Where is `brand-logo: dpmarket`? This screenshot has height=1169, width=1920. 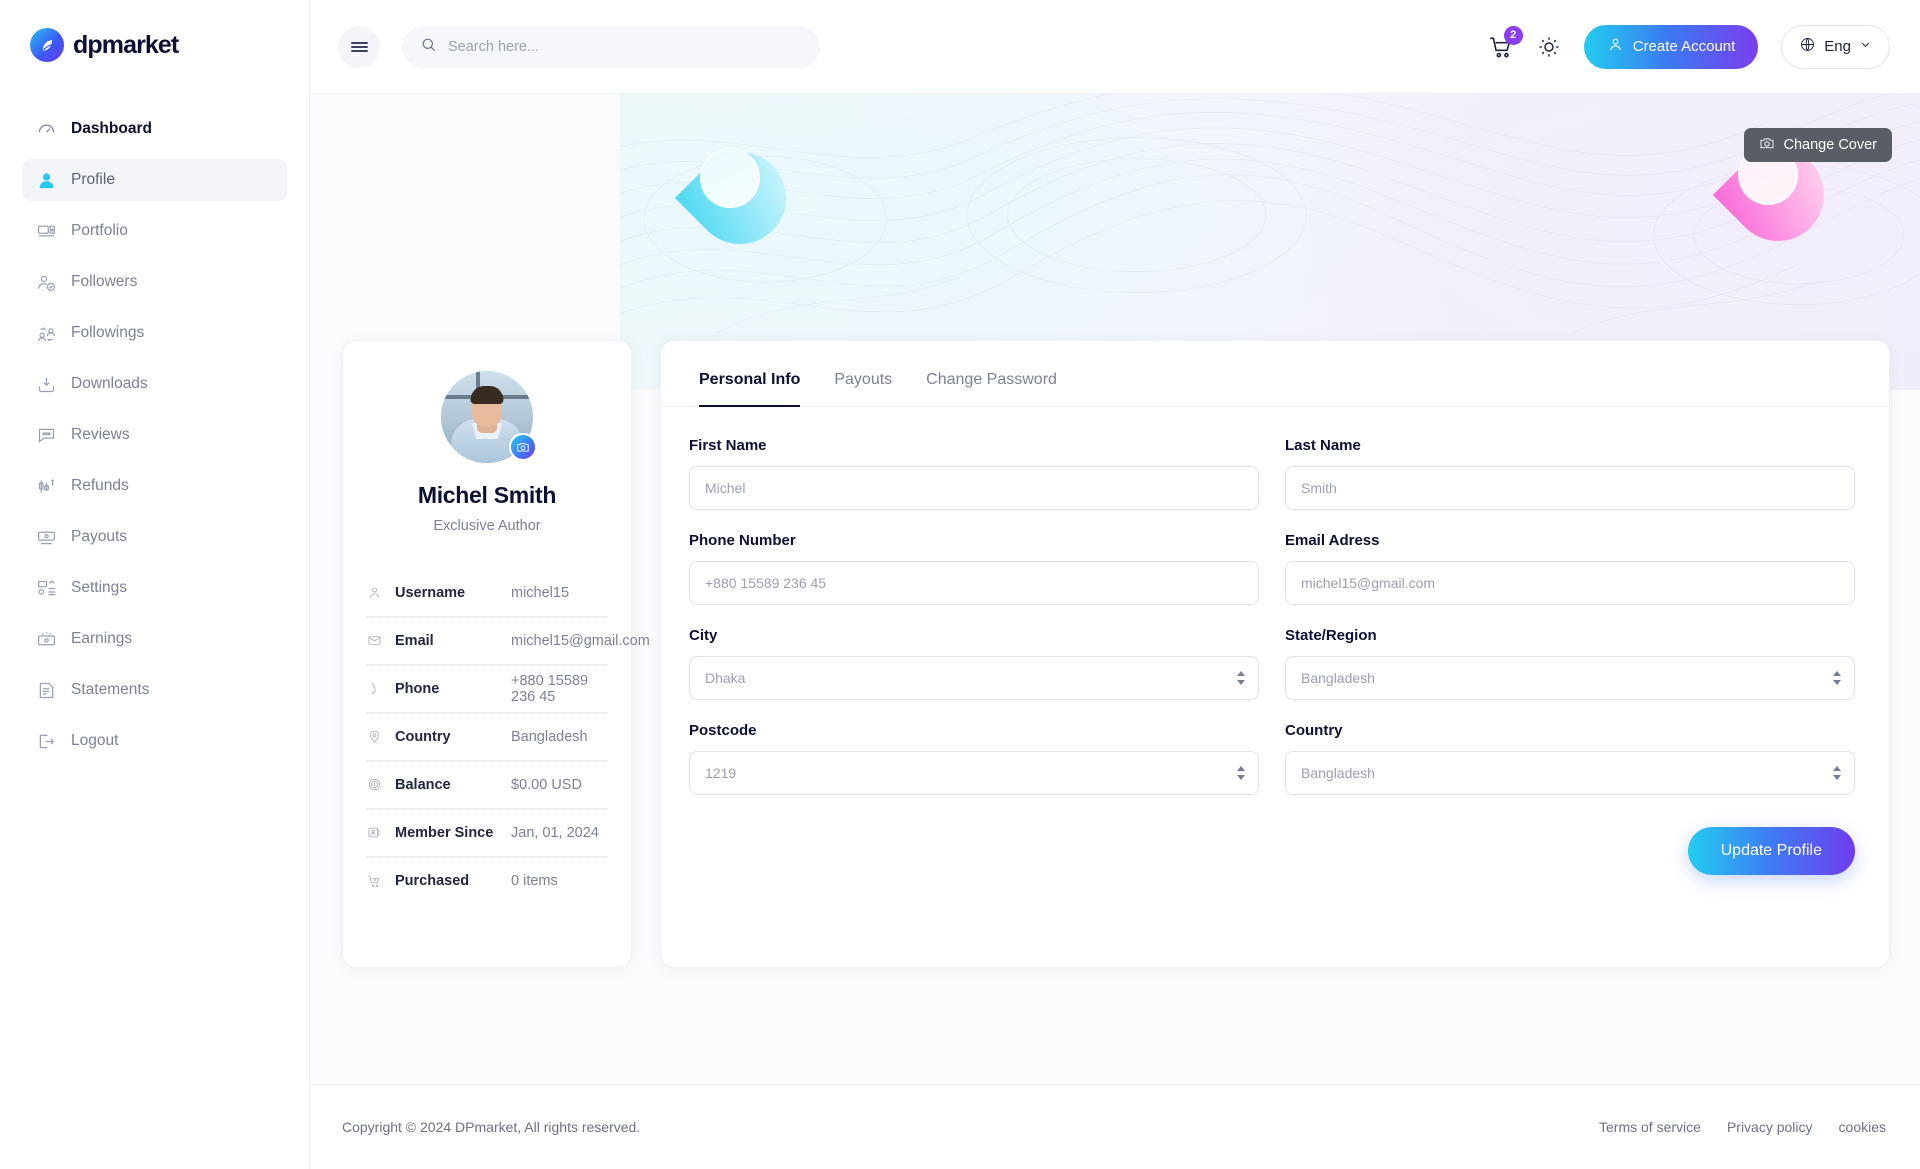 brand-logo: dpmarket is located at coordinates (154, 42).